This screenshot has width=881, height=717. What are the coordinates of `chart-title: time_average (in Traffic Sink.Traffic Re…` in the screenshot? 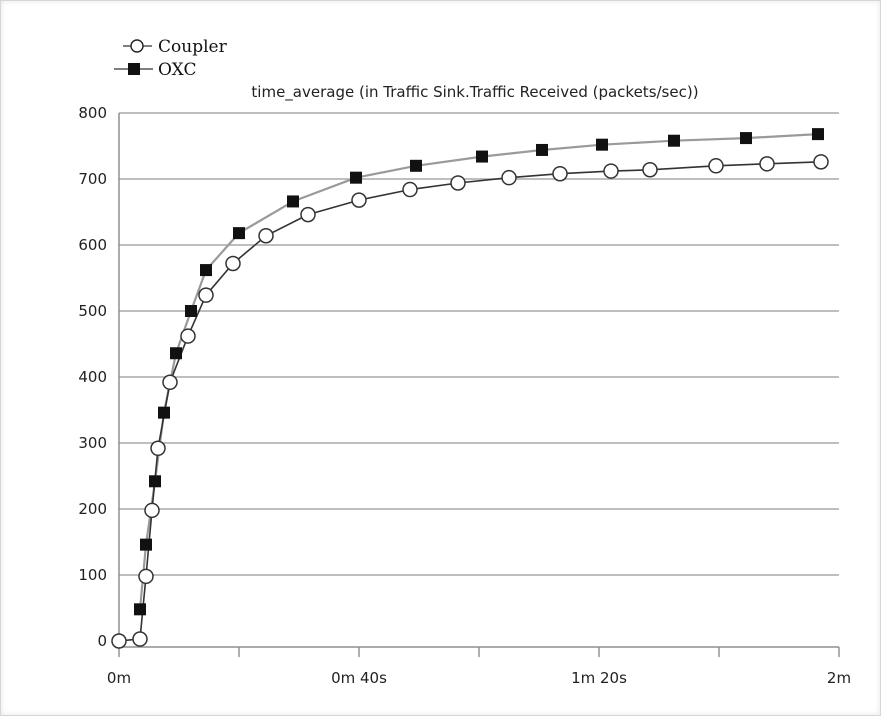 It's located at (474, 92).